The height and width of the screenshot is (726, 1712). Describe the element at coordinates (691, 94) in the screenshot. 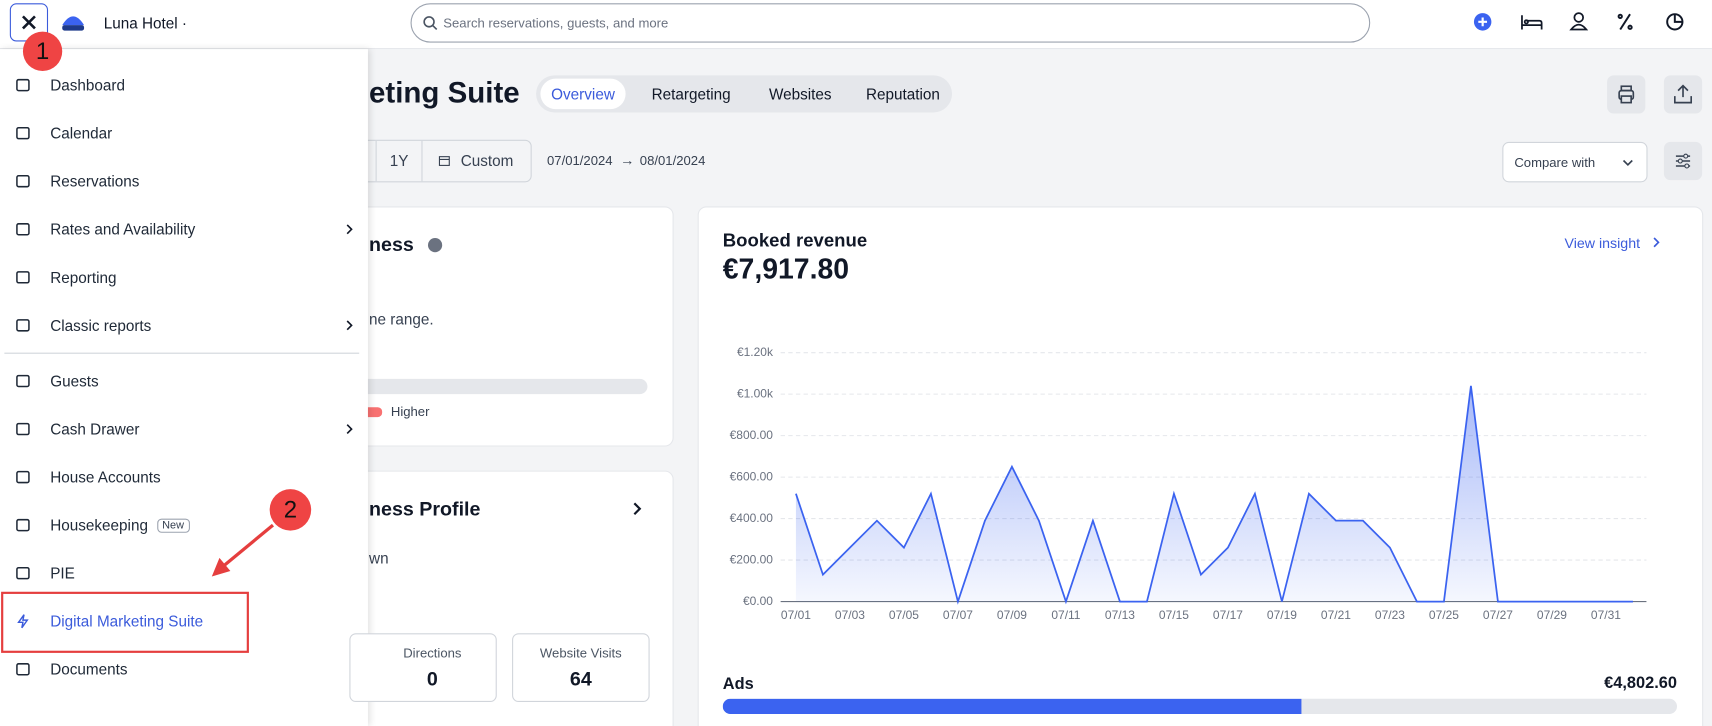

I see `tab: Retargeting` at that location.